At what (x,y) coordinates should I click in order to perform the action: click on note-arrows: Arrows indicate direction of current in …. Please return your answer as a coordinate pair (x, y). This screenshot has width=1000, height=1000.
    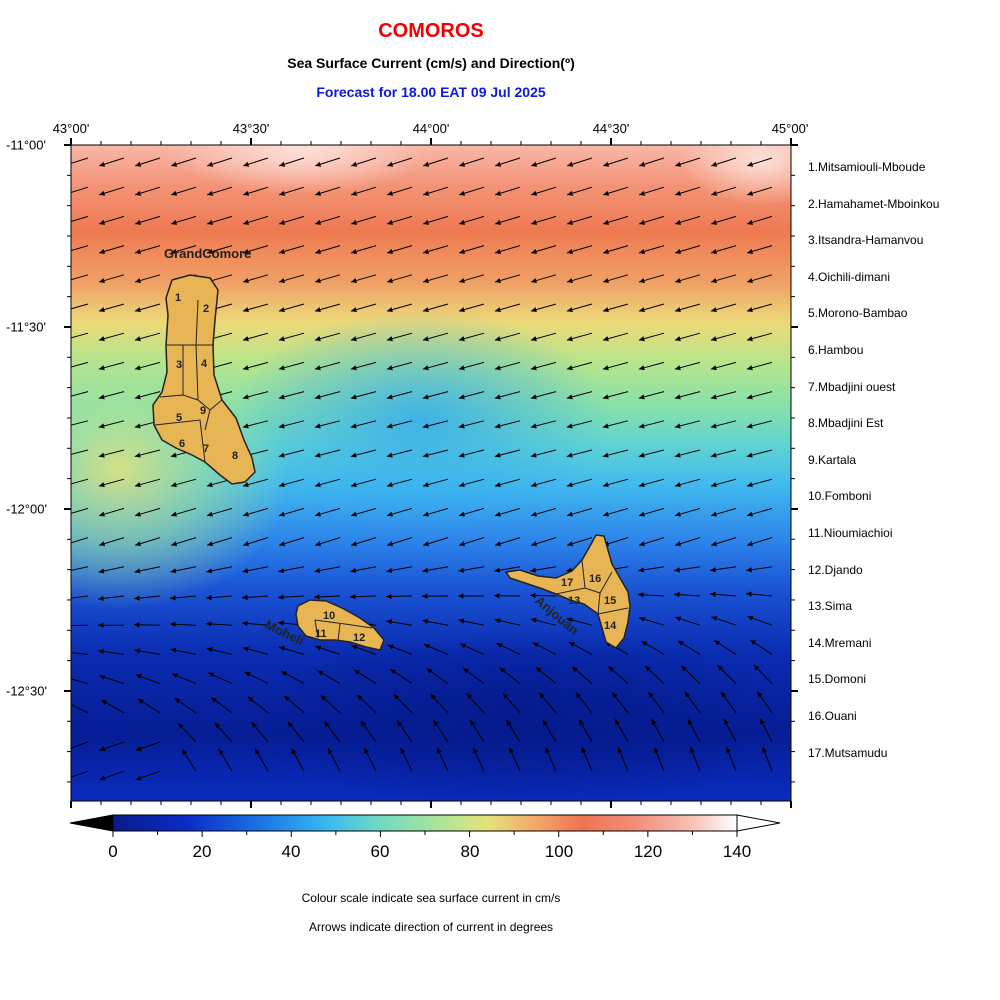
    Looking at the image, I should click on (431, 927).